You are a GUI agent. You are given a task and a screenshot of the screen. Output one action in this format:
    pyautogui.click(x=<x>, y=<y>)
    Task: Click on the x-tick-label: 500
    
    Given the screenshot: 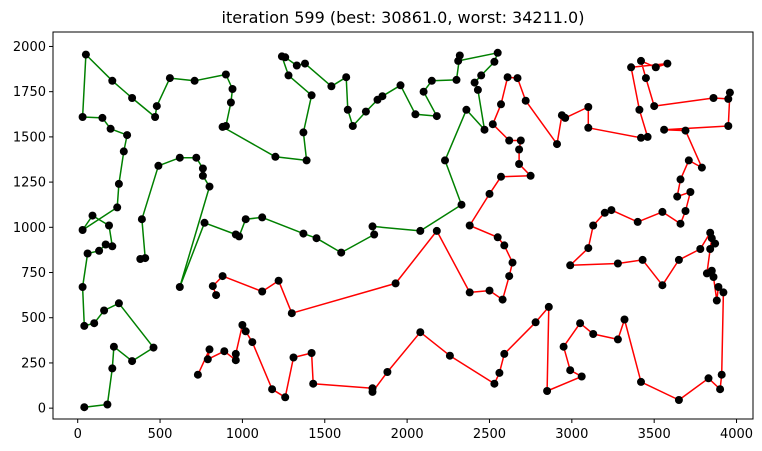 What is the action you would take?
    pyautogui.click(x=160, y=434)
    